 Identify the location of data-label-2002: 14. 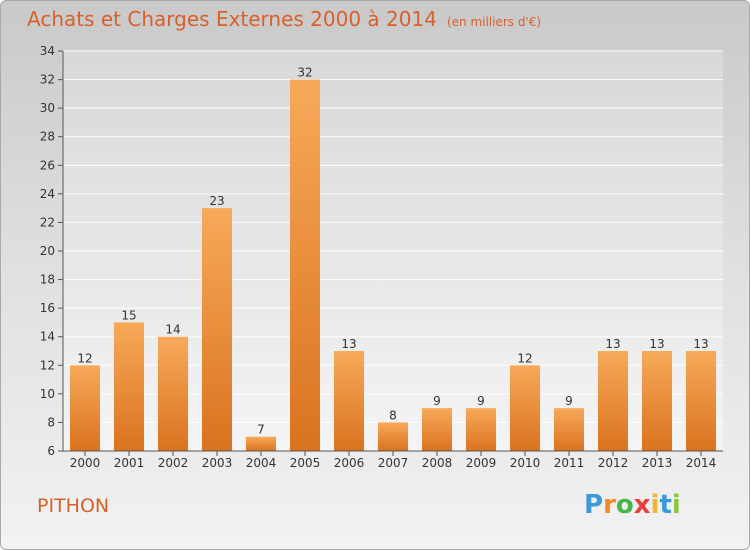
(172, 330).